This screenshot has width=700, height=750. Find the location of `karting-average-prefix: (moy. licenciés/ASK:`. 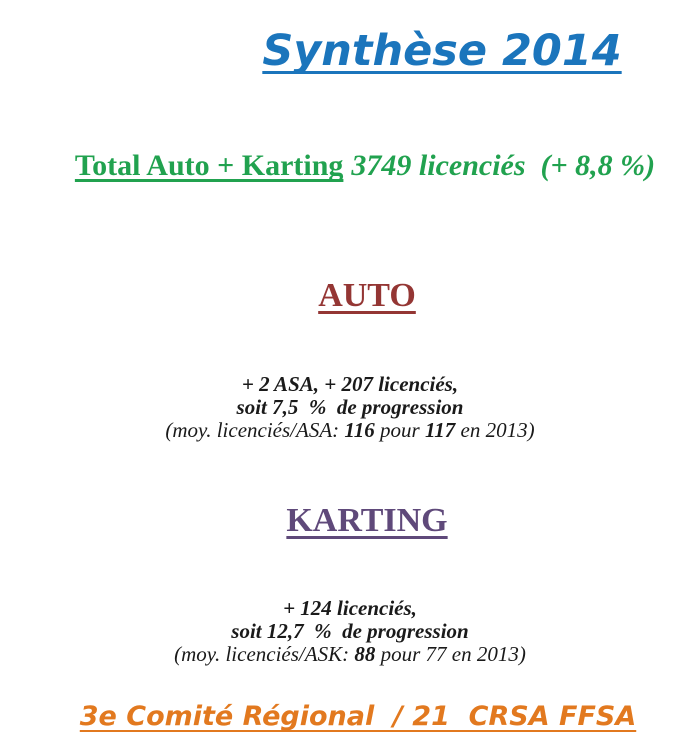

karting-average-prefix: (moy. licenciés/ASK: is located at coordinates (264, 653).